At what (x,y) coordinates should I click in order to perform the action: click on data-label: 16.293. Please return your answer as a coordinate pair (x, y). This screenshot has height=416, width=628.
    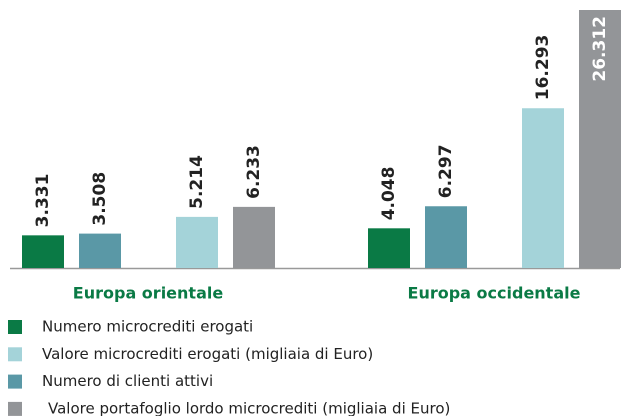
    Looking at the image, I should click on (543, 68).